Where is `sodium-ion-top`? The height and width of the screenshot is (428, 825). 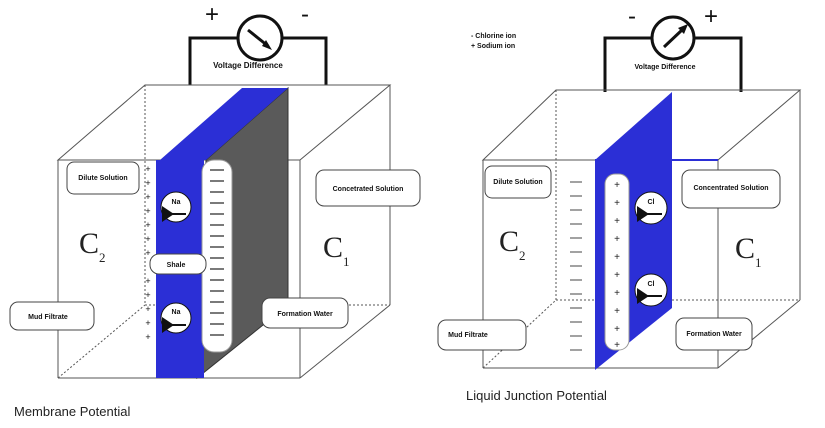 sodium-ion-top is located at coordinates (176, 207).